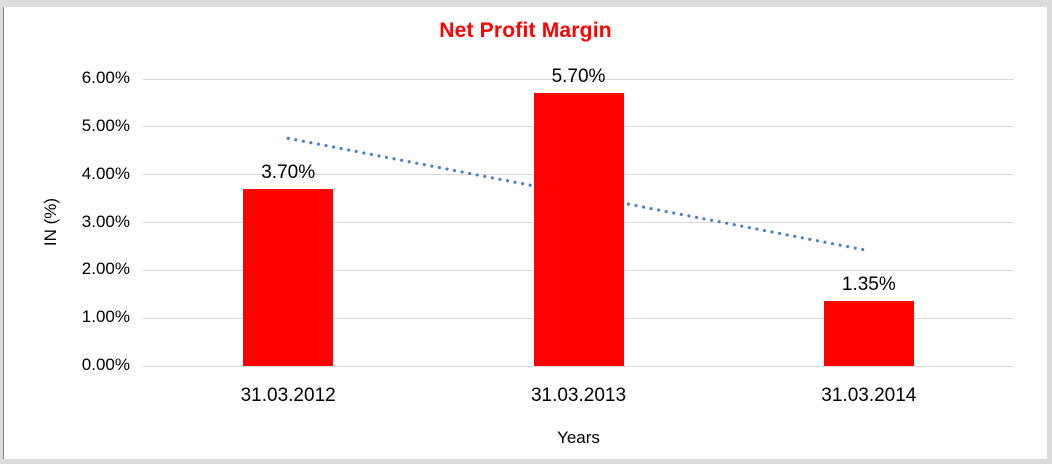  Describe the element at coordinates (869, 395) in the screenshot. I see `x-category-label: 31.03.2014` at that location.